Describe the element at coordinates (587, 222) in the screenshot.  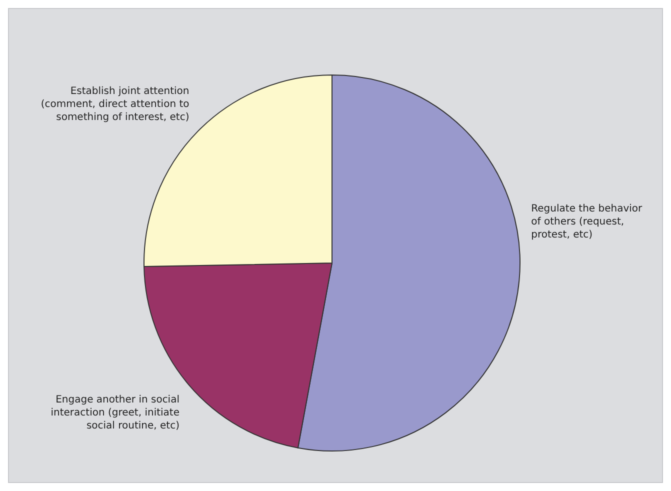
I see `slice-label: Regulate the behavior of others (request, protest, etc)` at that location.